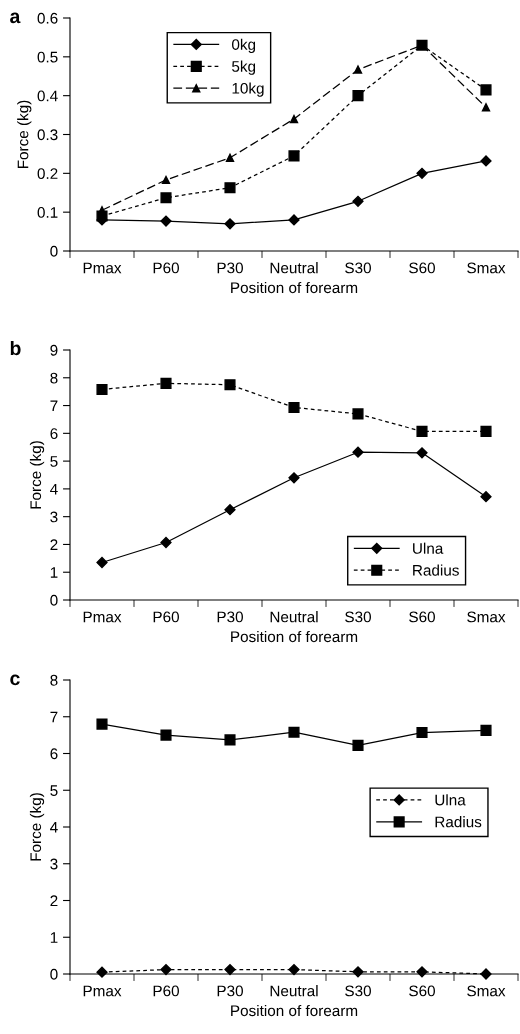 This screenshot has width=520, height=1034. What do you see at coordinates (47, 57) in the screenshot?
I see `y-tick-label: 0.5` at bounding box center [47, 57].